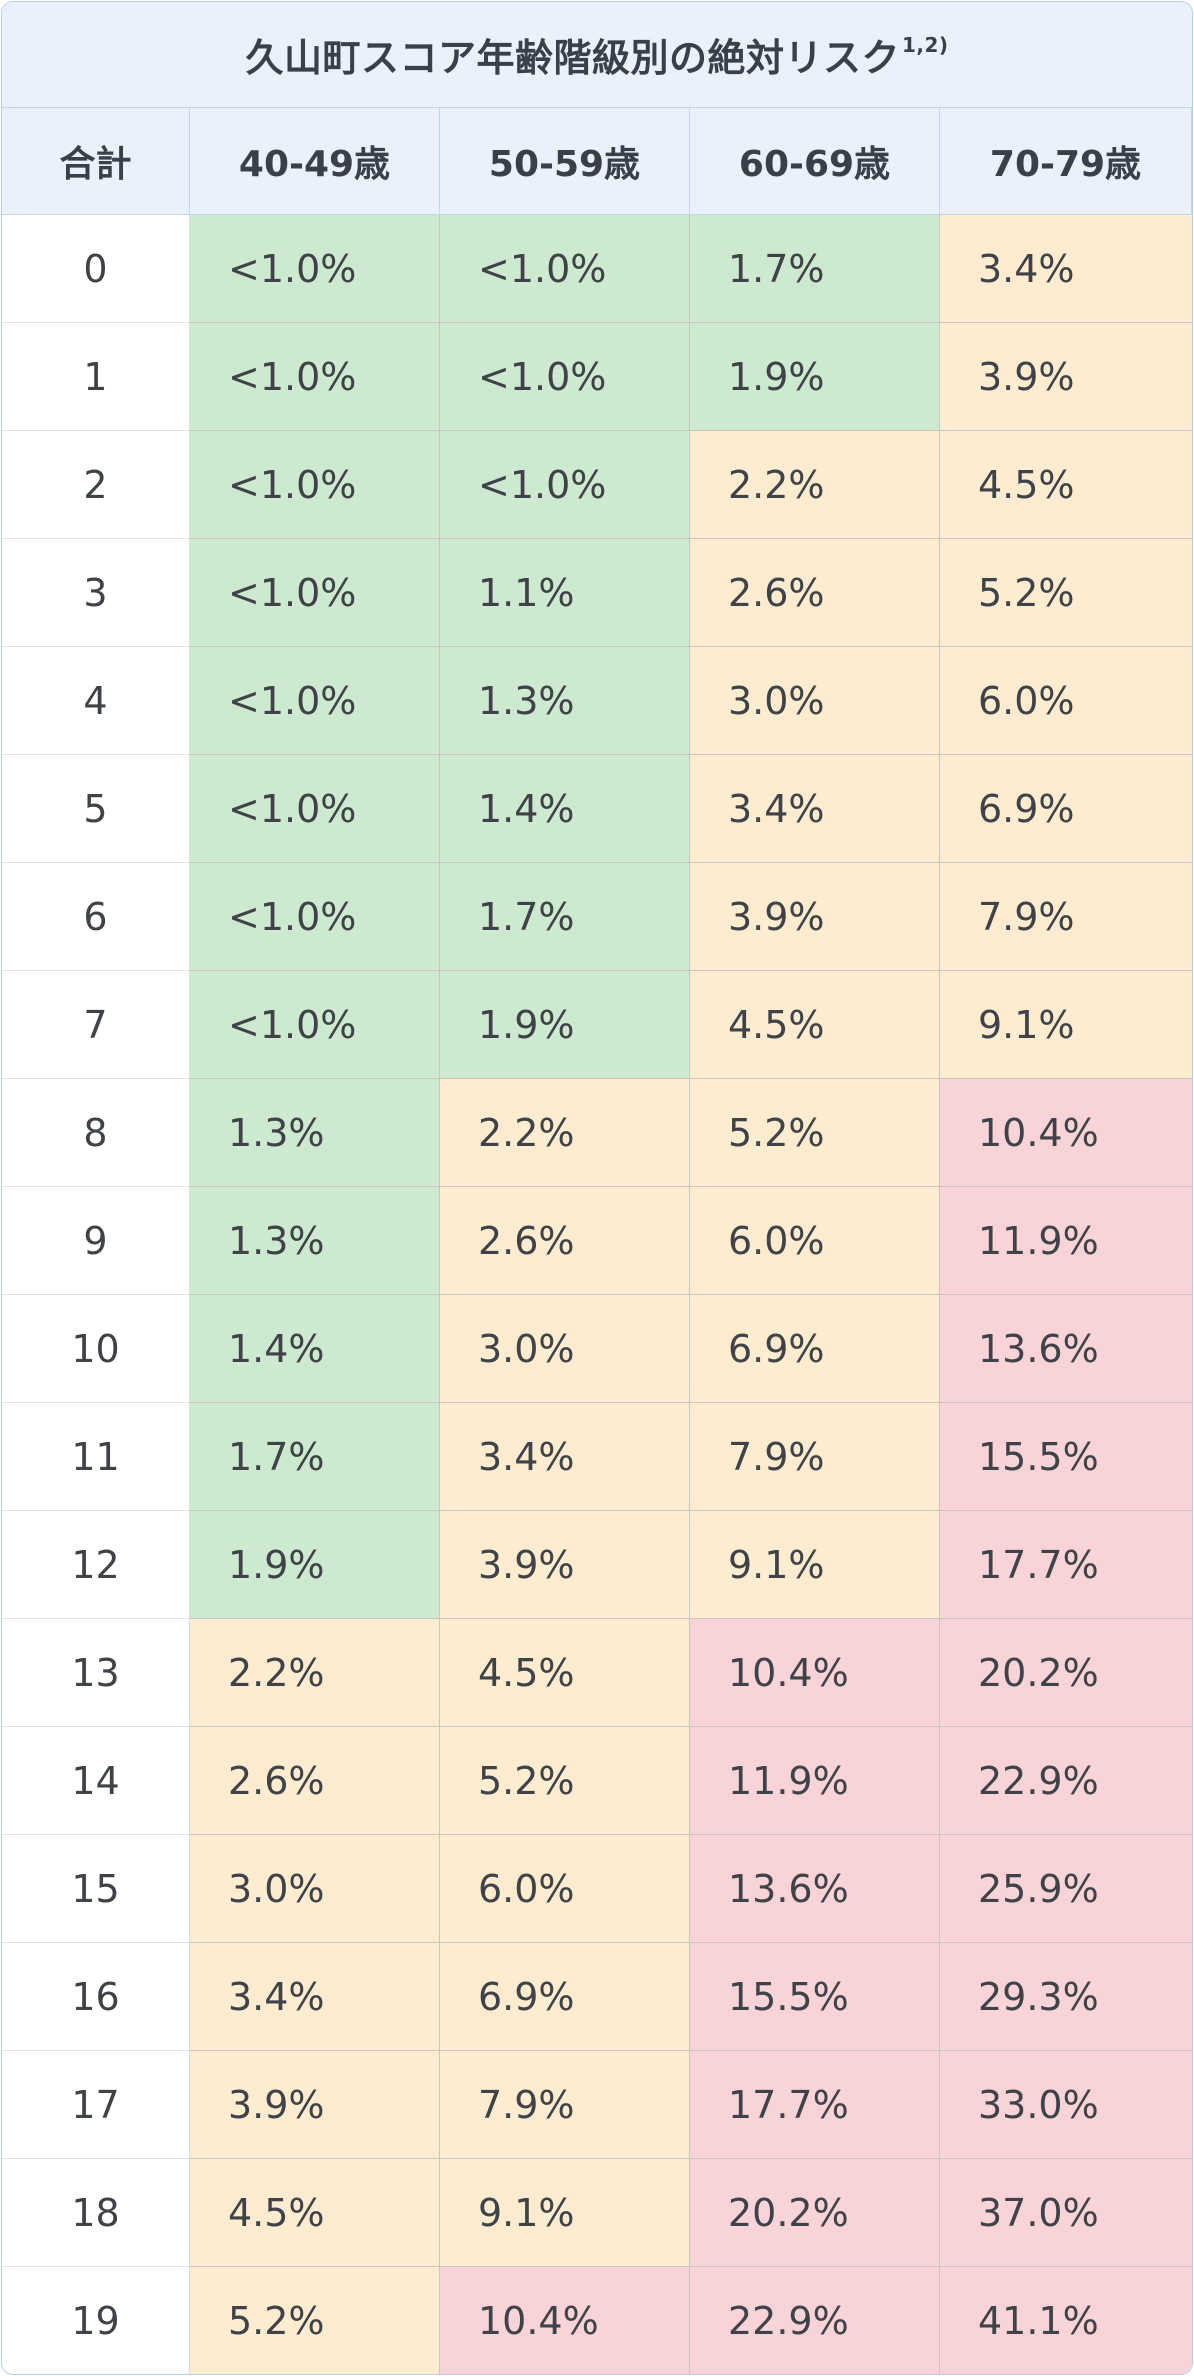 The height and width of the screenshot is (2376, 1194). I want to click on column-header-age-50-59: 50-59歳, so click(565, 161).